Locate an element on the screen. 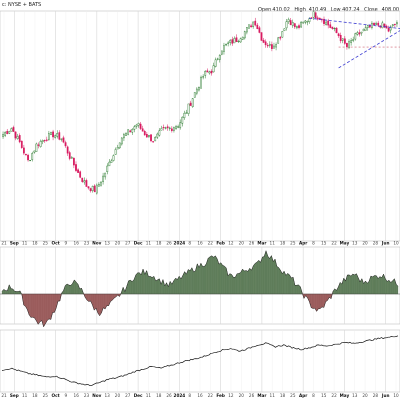  x-tick-label: Sep is located at coordinates (14, 395).